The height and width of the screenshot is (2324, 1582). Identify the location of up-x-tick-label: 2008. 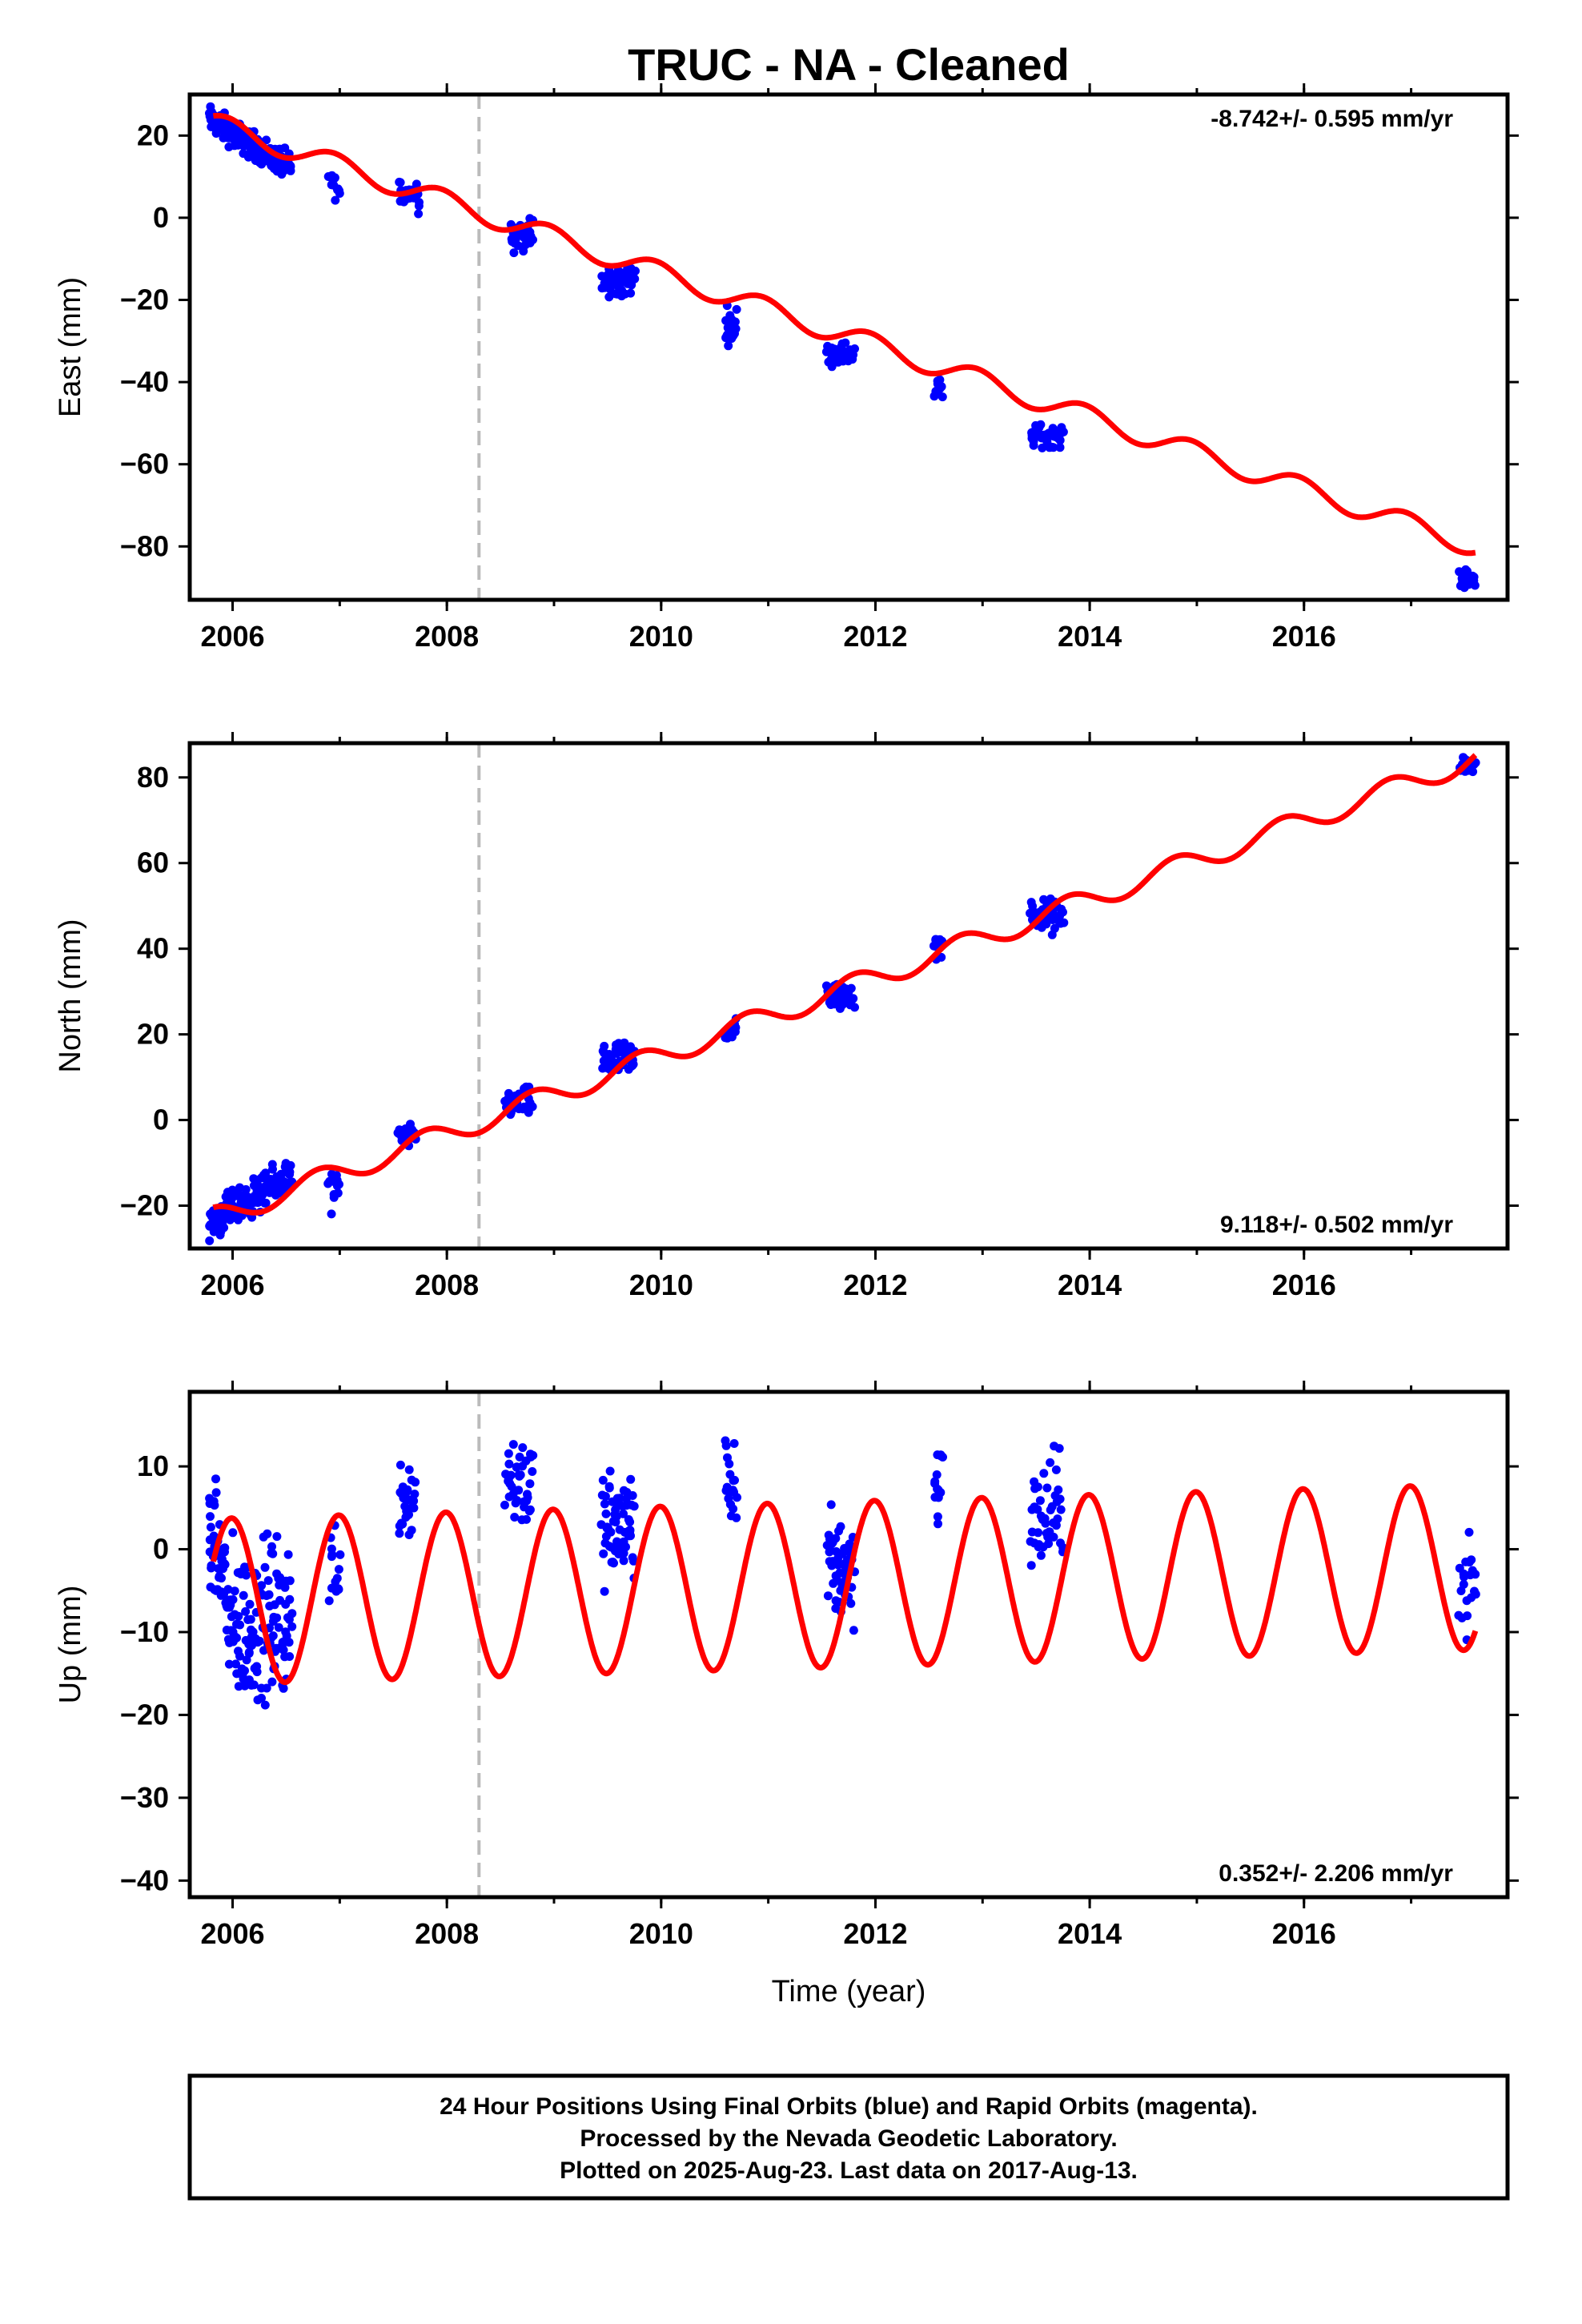
(447, 1934).